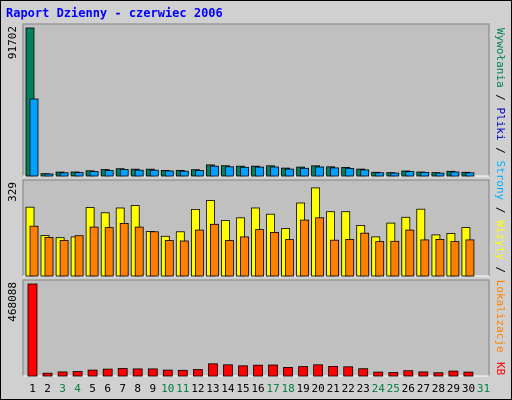 This screenshot has height=400, width=512. What do you see at coordinates (423, 388) in the screenshot?
I see `x-tick-label-27: 27` at bounding box center [423, 388].